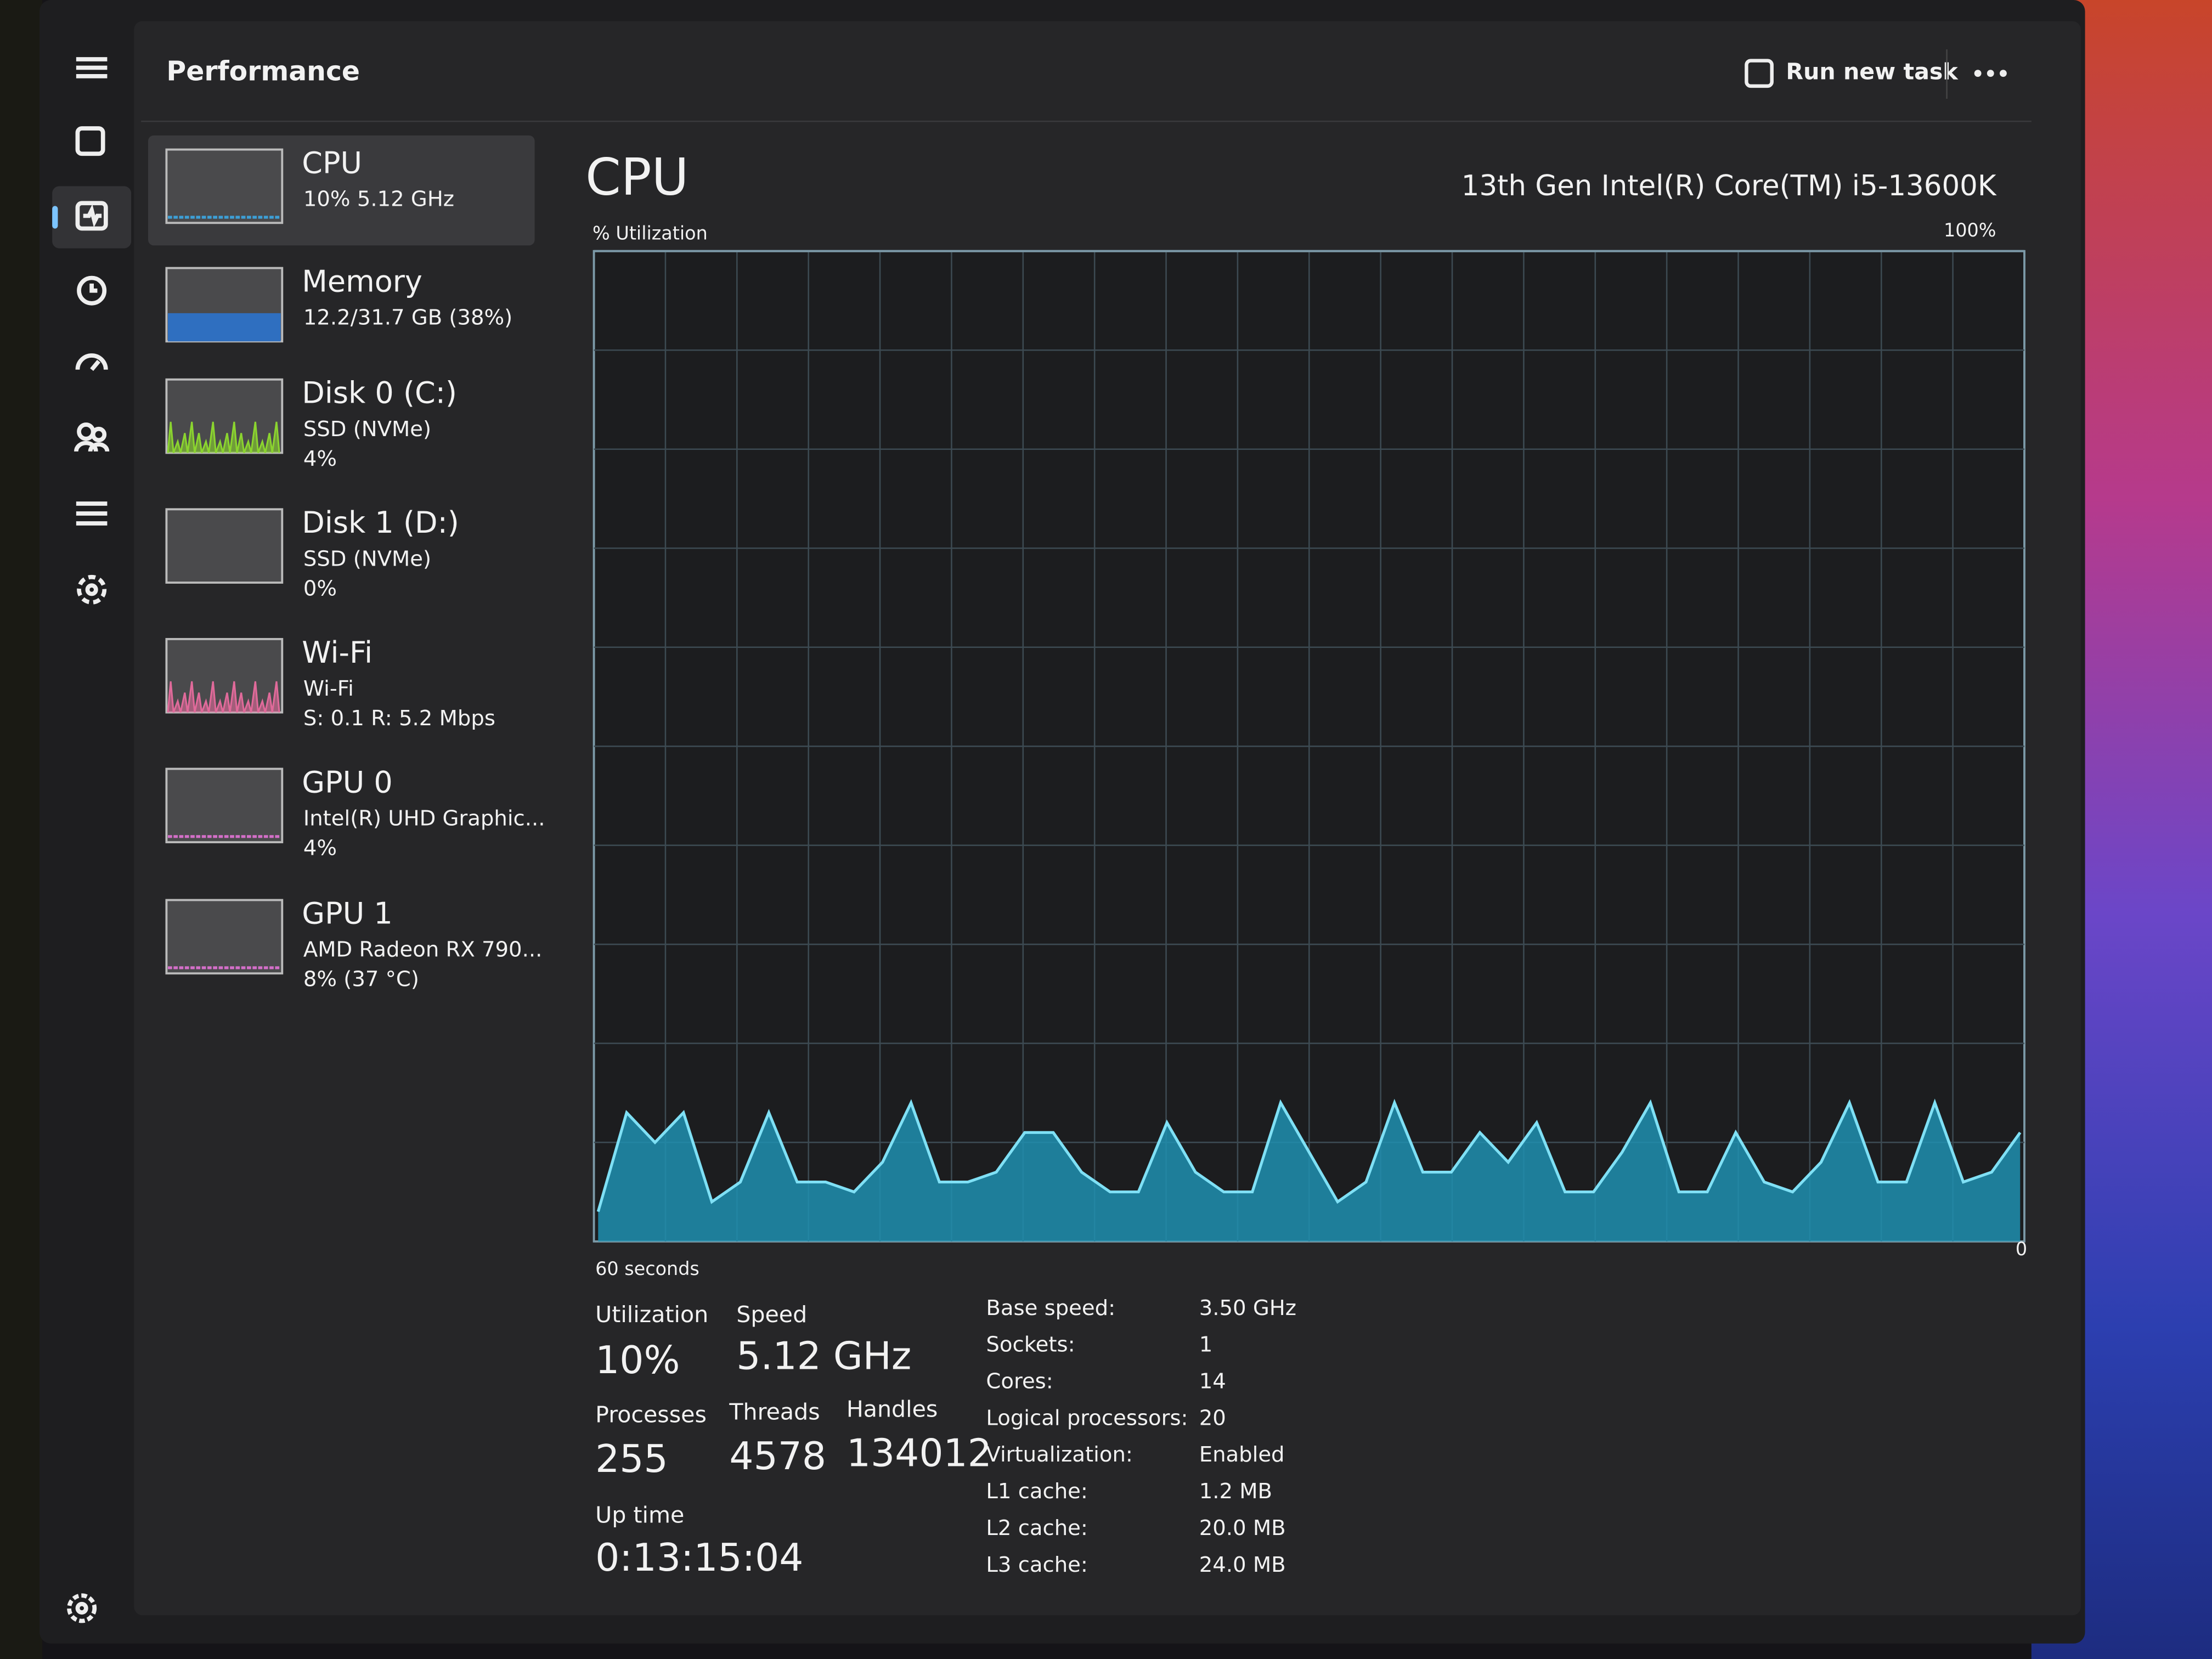  What do you see at coordinates (347, 782) in the screenshot?
I see `device-name: GPU 0` at bounding box center [347, 782].